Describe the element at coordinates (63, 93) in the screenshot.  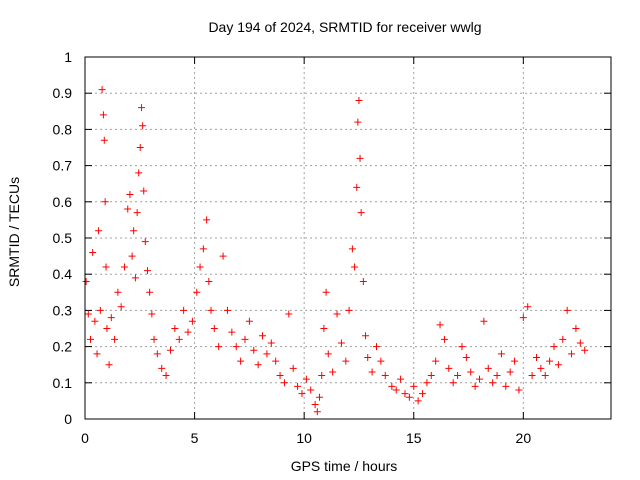
I see `y-tick-label: 0.9` at that location.